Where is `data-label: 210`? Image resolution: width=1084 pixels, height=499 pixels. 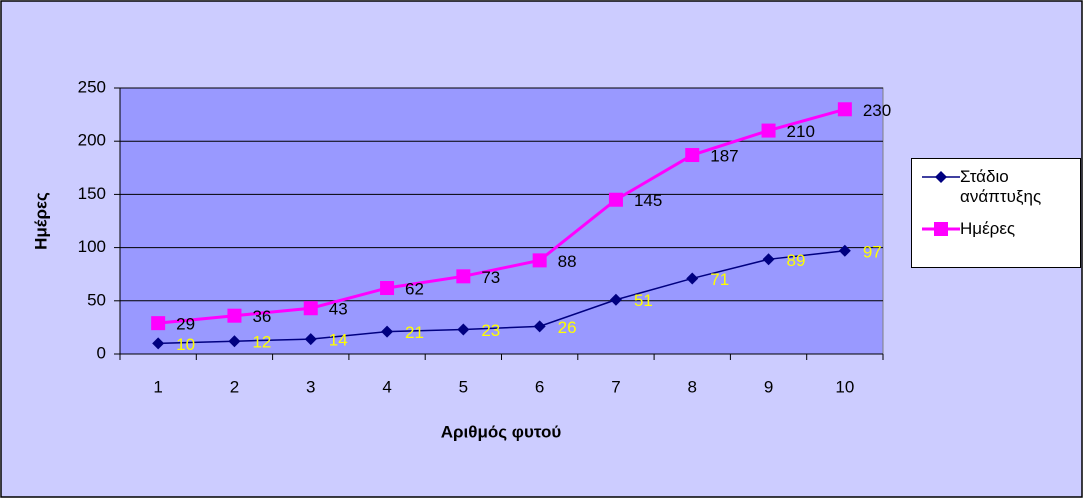
data-label: 210 is located at coordinates (801, 131).